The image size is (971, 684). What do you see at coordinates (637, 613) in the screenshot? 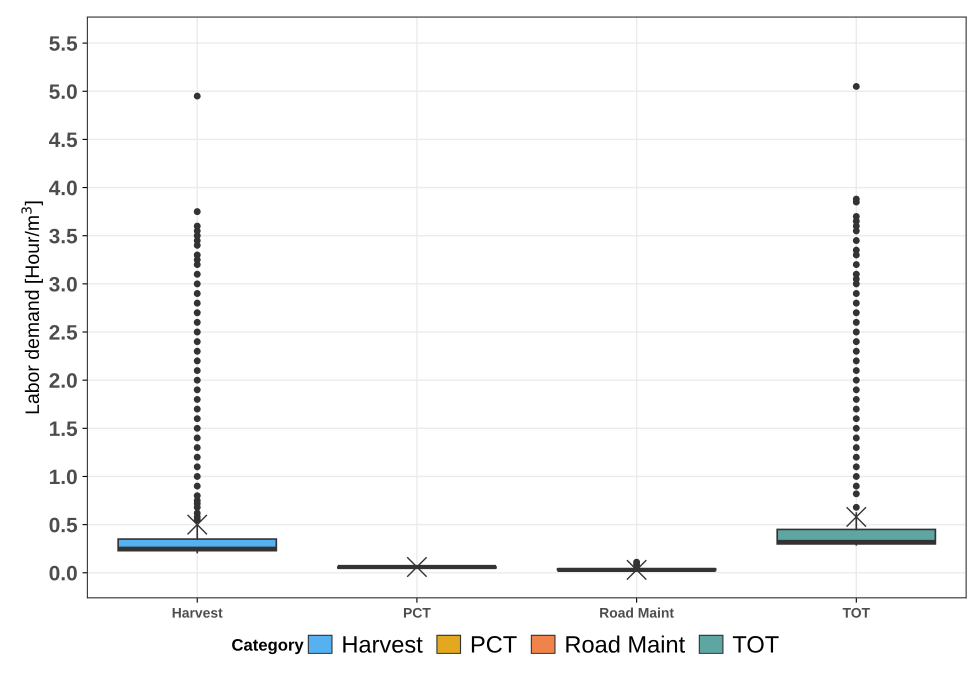
I see `x-tick-label: Road Maint` at bounding box center [637, 613].